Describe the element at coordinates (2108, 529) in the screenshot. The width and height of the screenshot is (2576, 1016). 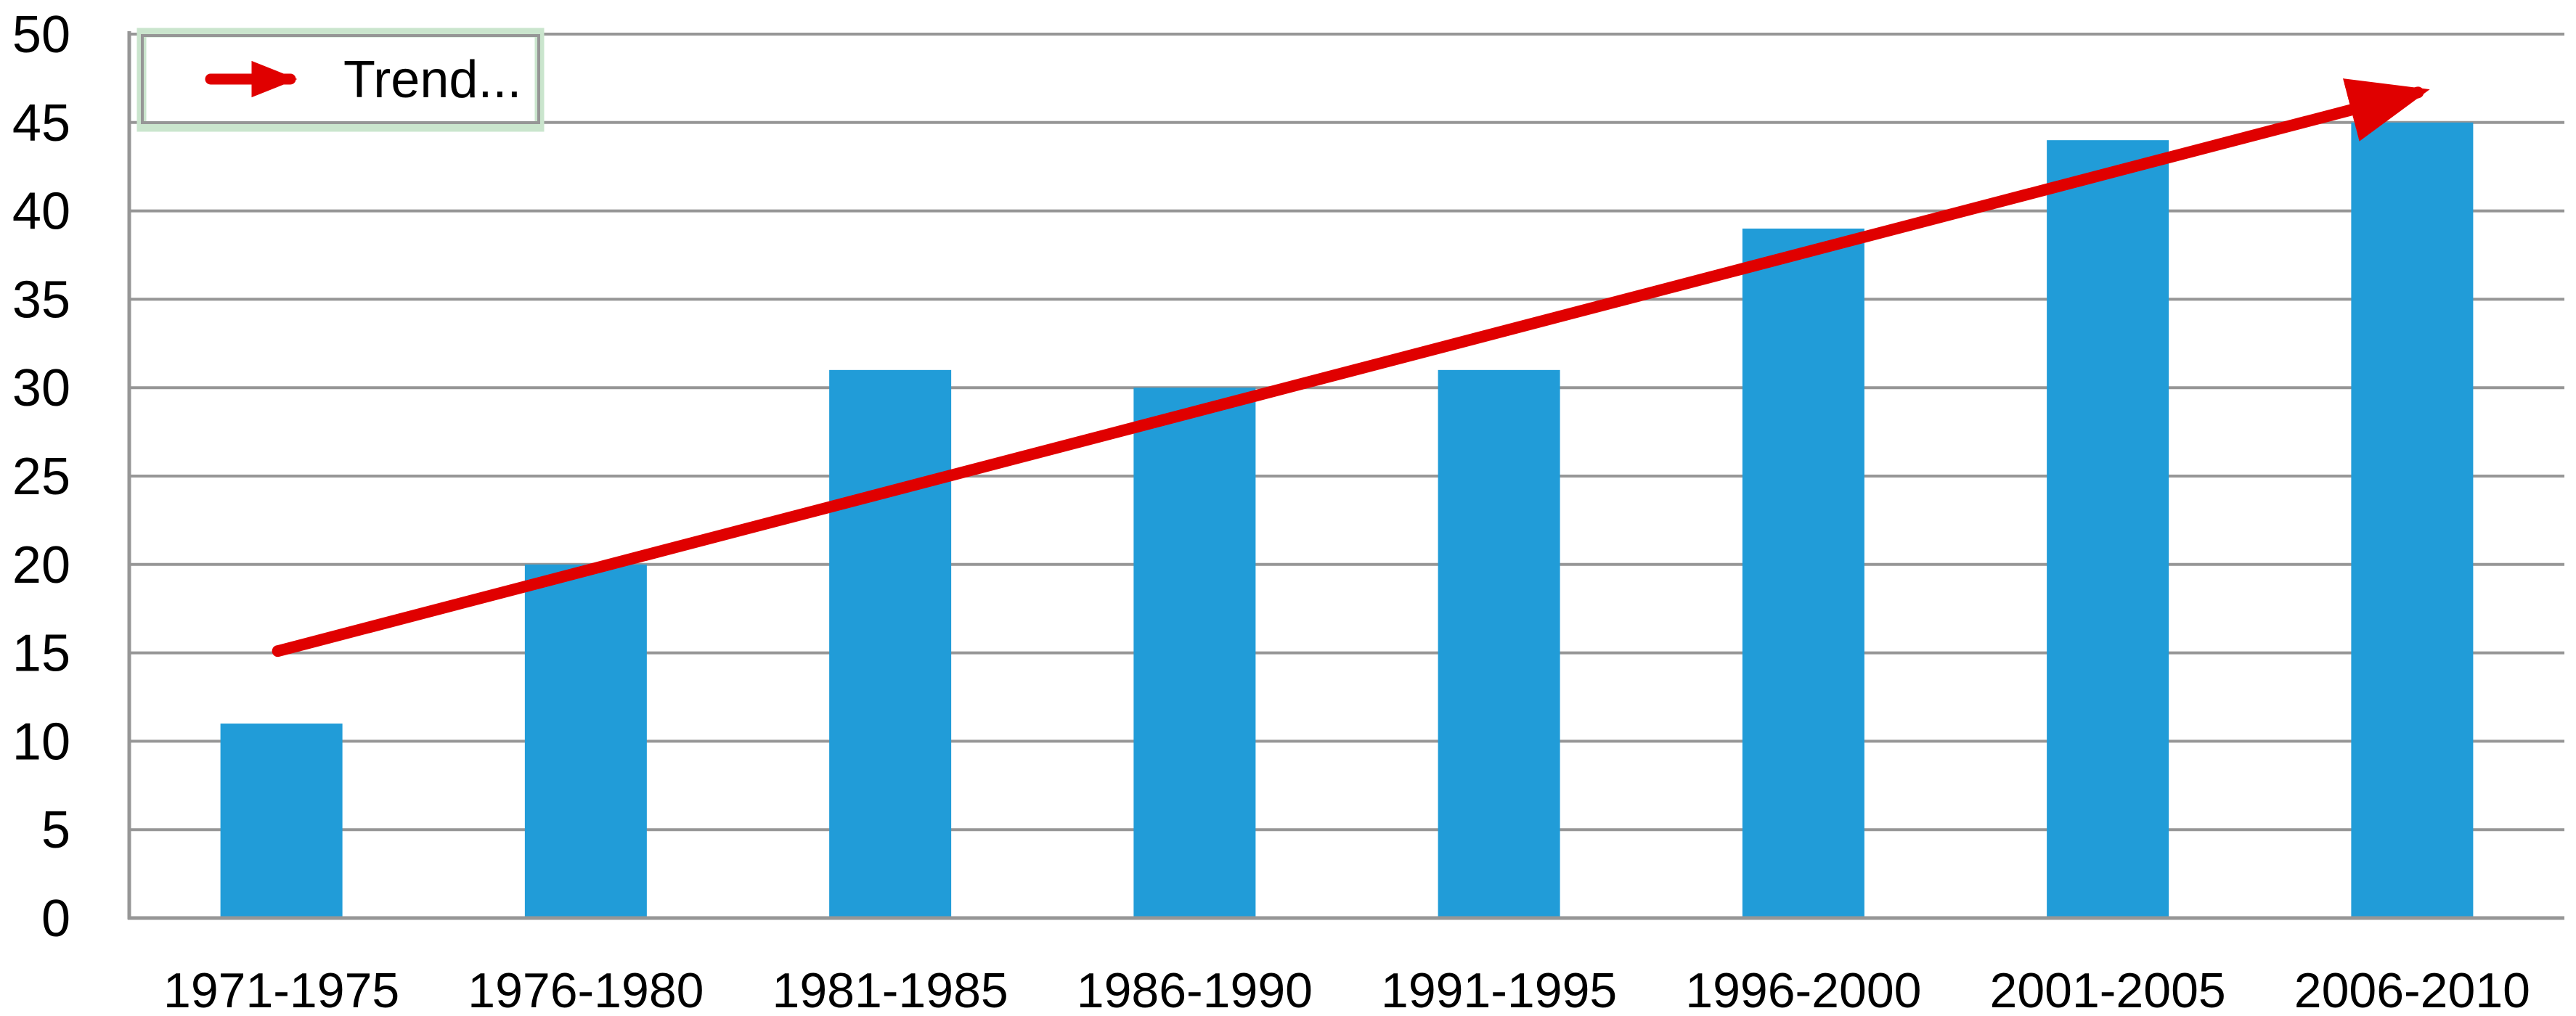
I see `bar-2001-2005` at that location.